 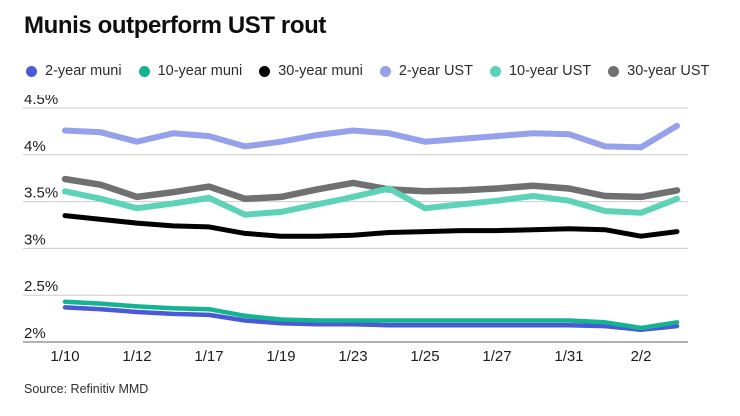 What do you see at coordinates (424, 356) in the screenshot?
I see `x-axis-label: 1/25` at bounding box center [424, 356].